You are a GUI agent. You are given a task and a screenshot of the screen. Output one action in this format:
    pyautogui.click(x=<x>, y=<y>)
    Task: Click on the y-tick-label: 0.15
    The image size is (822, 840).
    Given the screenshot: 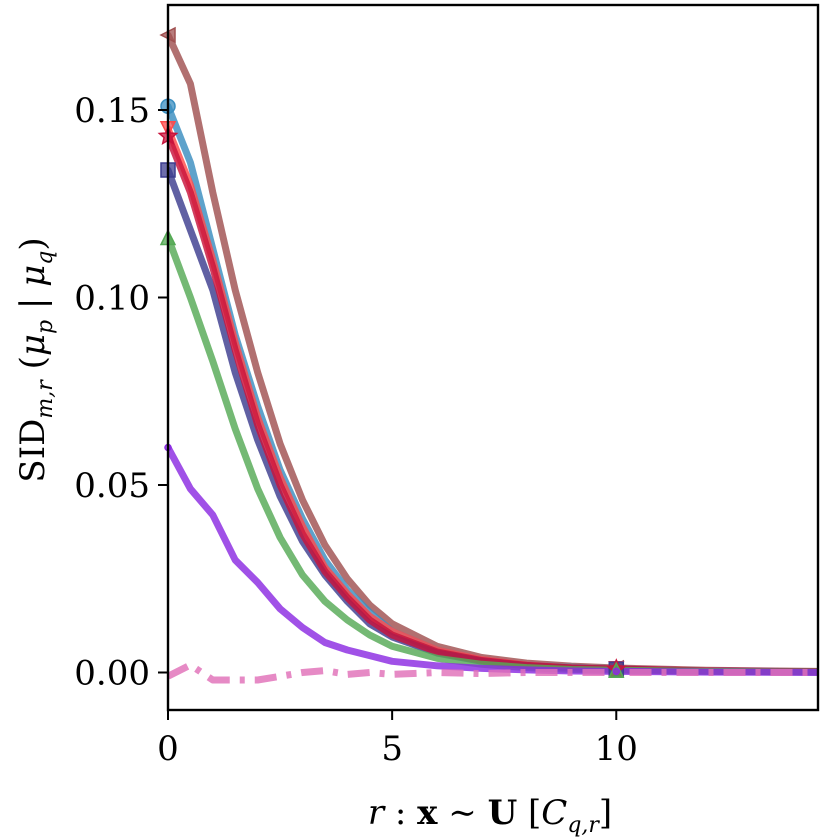 What is the action you would take?
    pyautogui.click(x=112, y=111)
    